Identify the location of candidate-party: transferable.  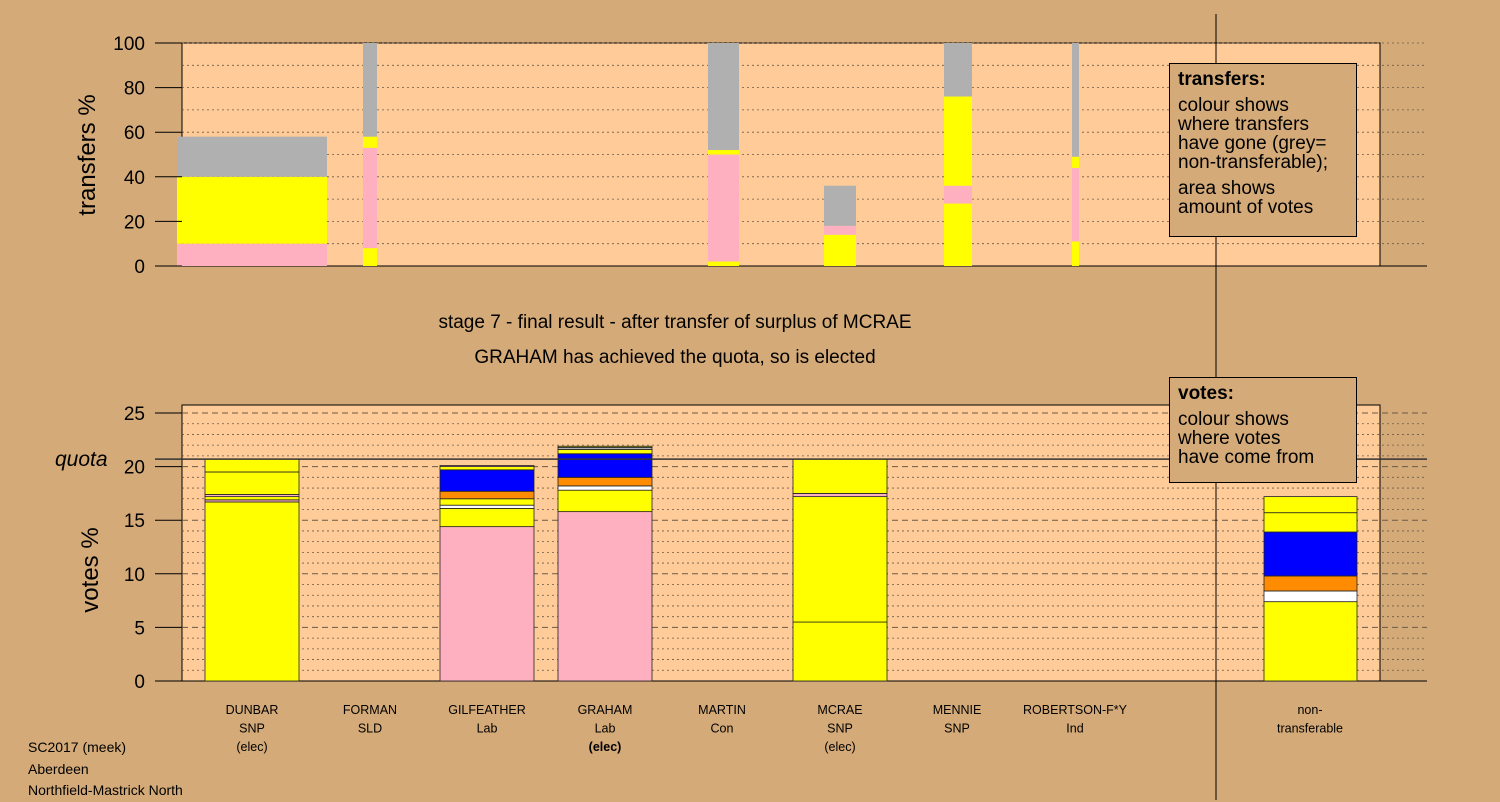
(1310, 729).